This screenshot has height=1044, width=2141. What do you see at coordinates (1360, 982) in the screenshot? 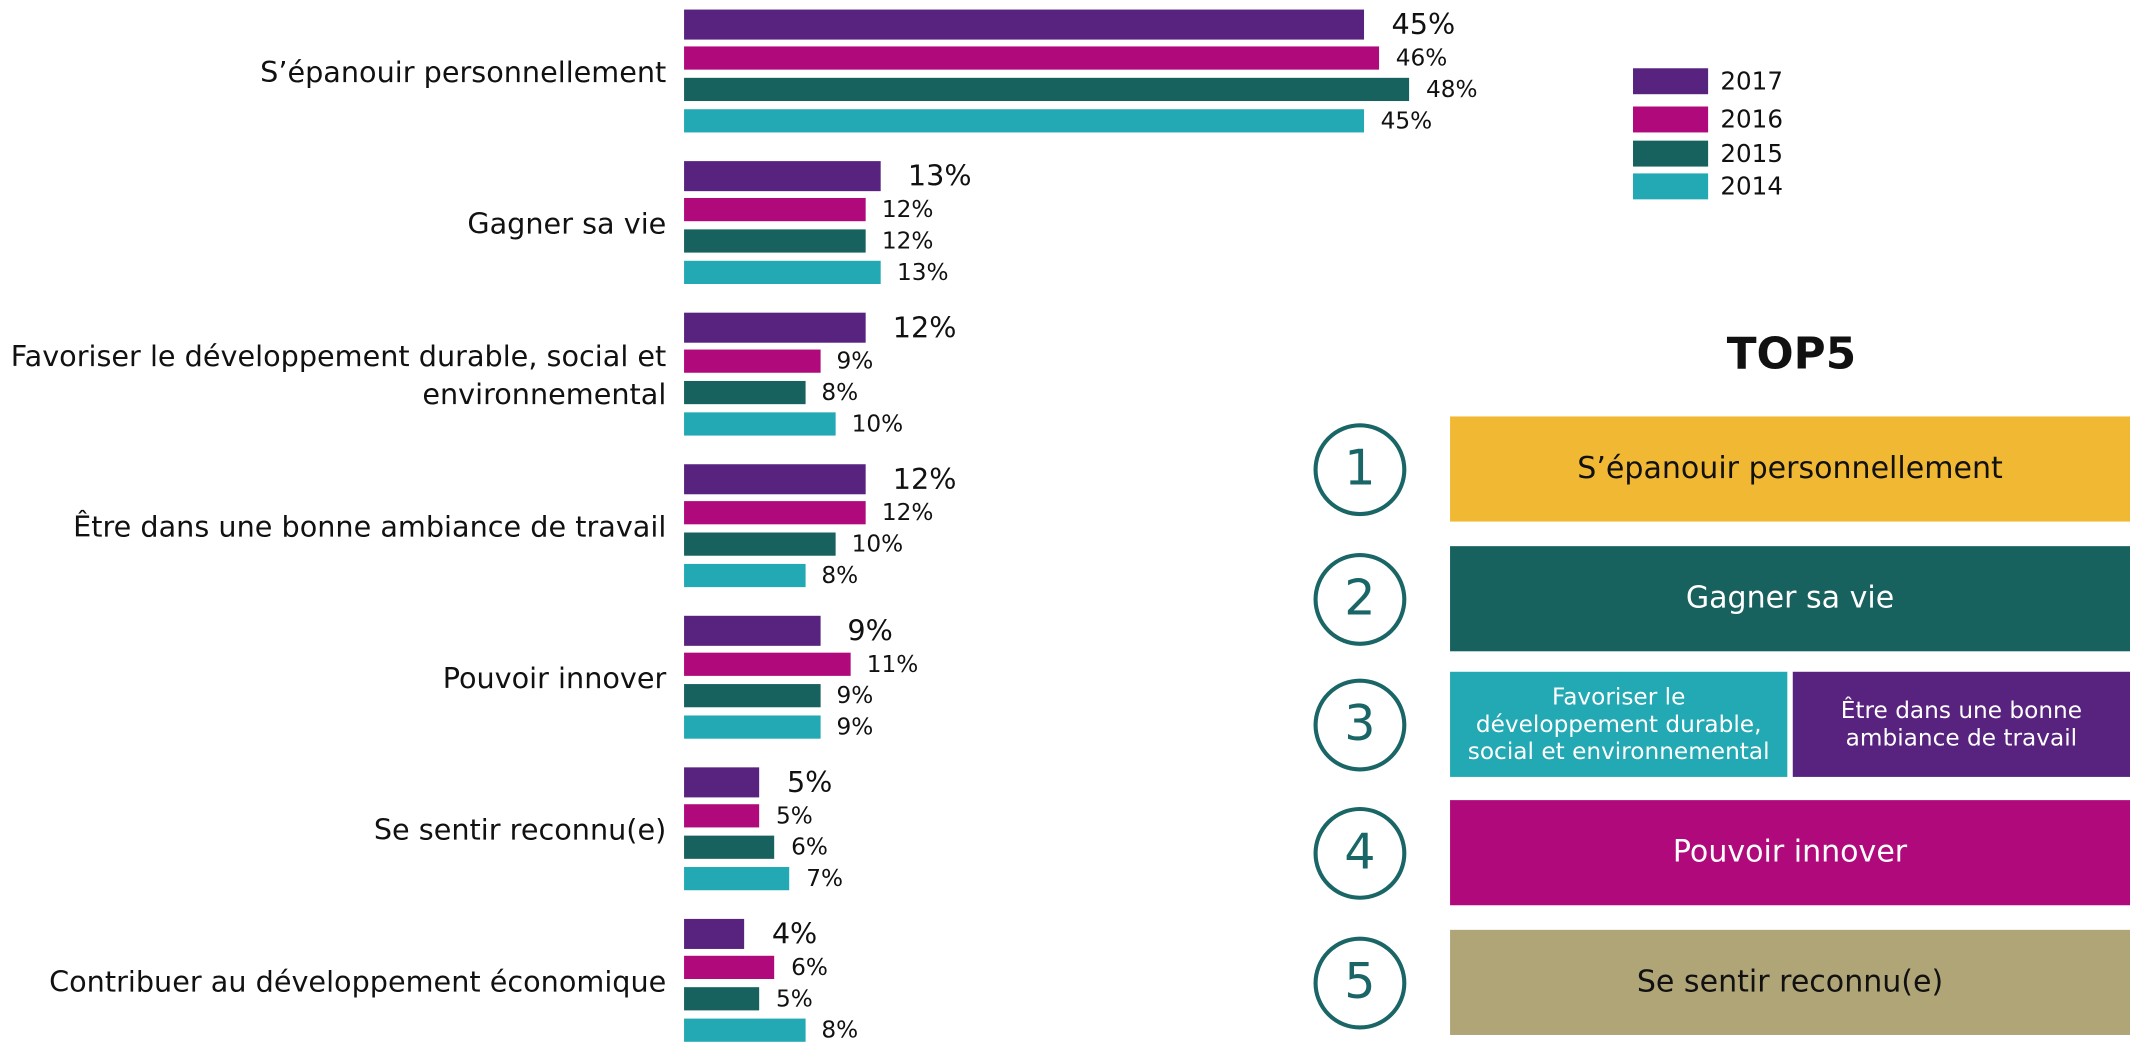
I see `rank-circle: 5` at bounding box center [1360, 982].